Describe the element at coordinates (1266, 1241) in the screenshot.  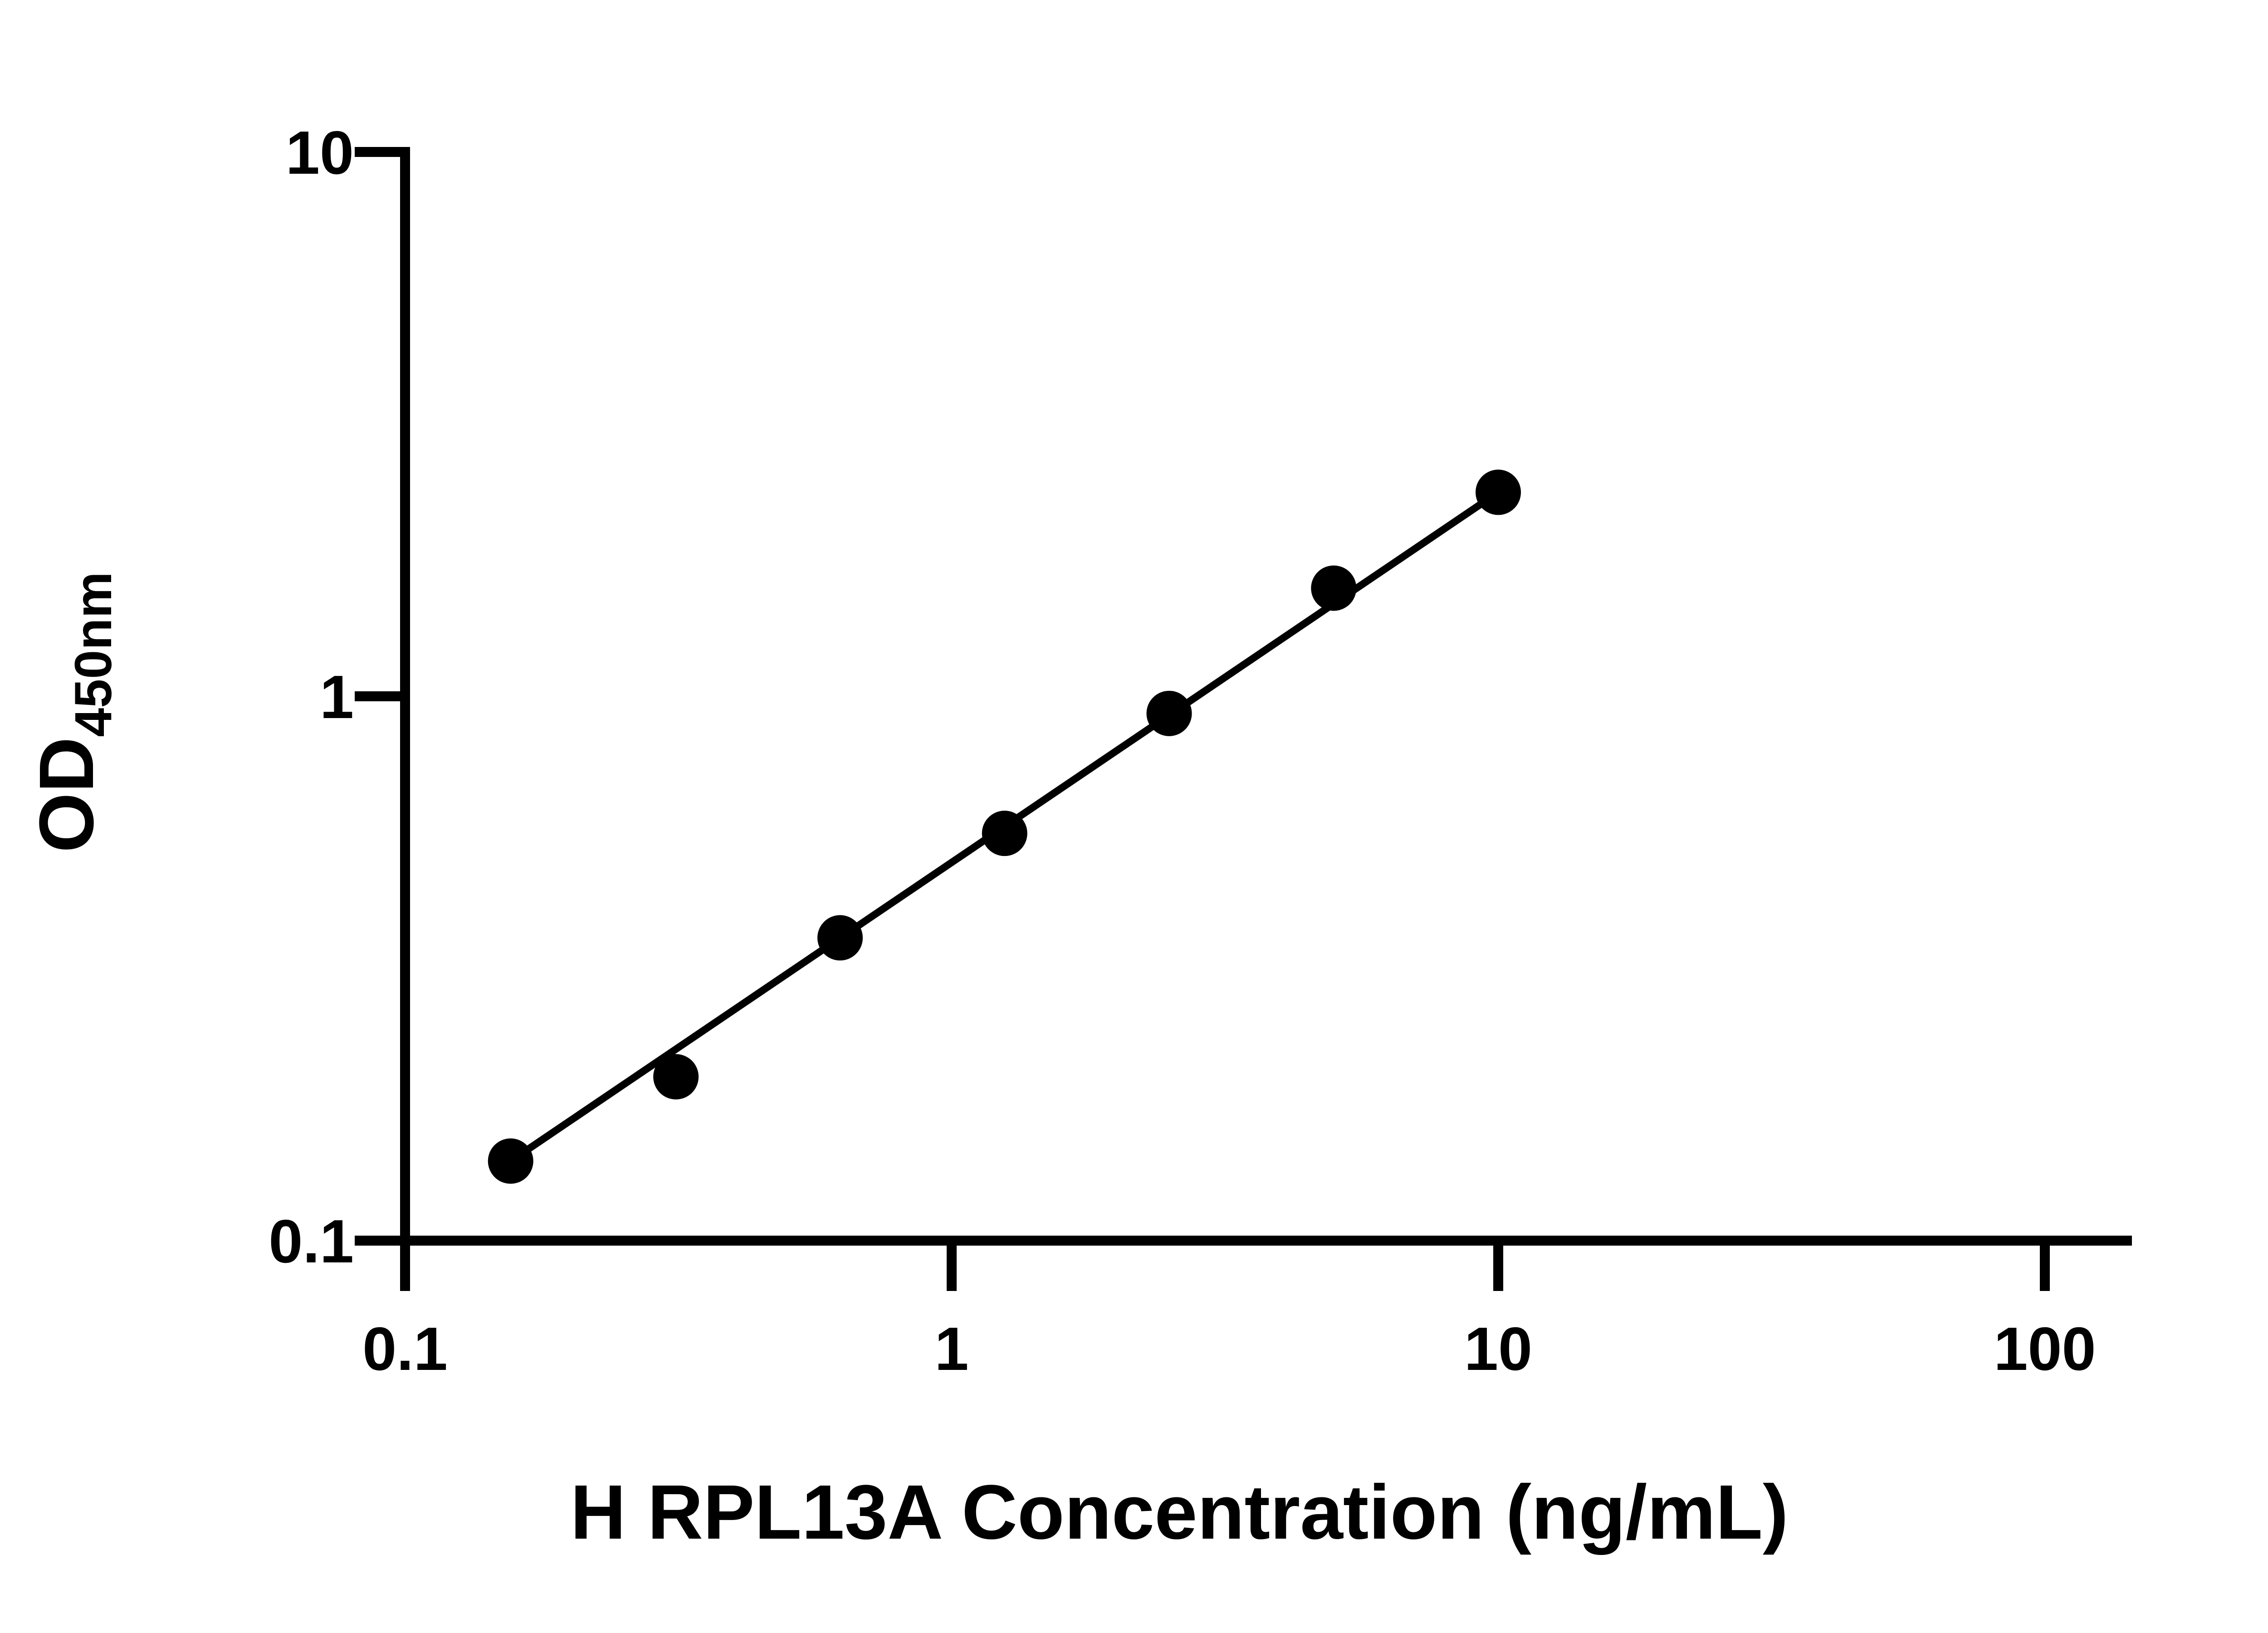
I see `x-axis-line` at that location.